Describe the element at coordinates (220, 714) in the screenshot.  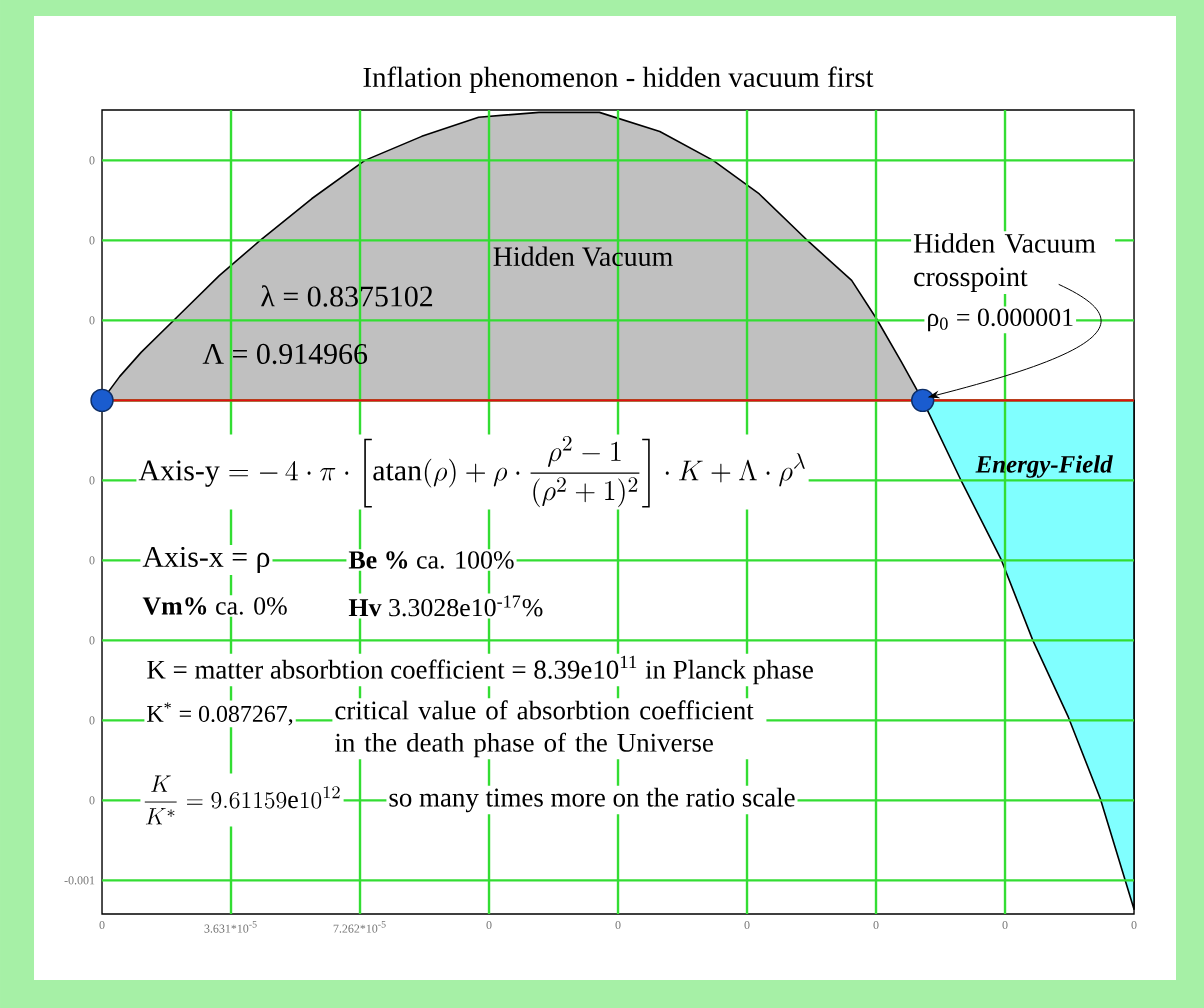
I see `annotation: K$^{*}$ = 0.087267,` at that location.